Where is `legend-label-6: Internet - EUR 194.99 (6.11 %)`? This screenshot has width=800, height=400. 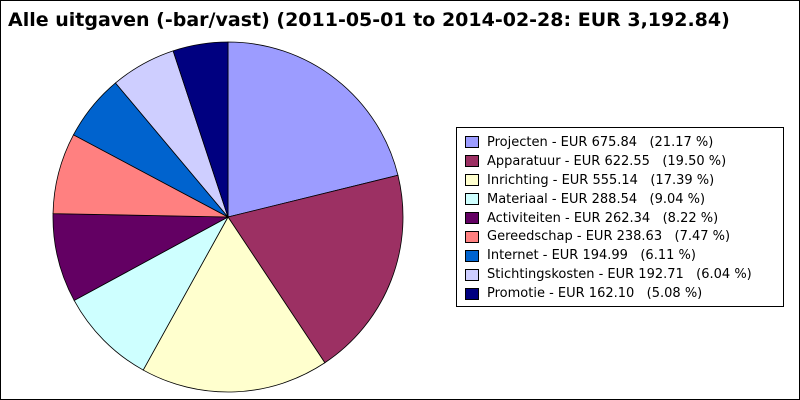
legend-label-6: Internet - EUR 194.99 (6.11 %) is located at coordinates (591, 256).